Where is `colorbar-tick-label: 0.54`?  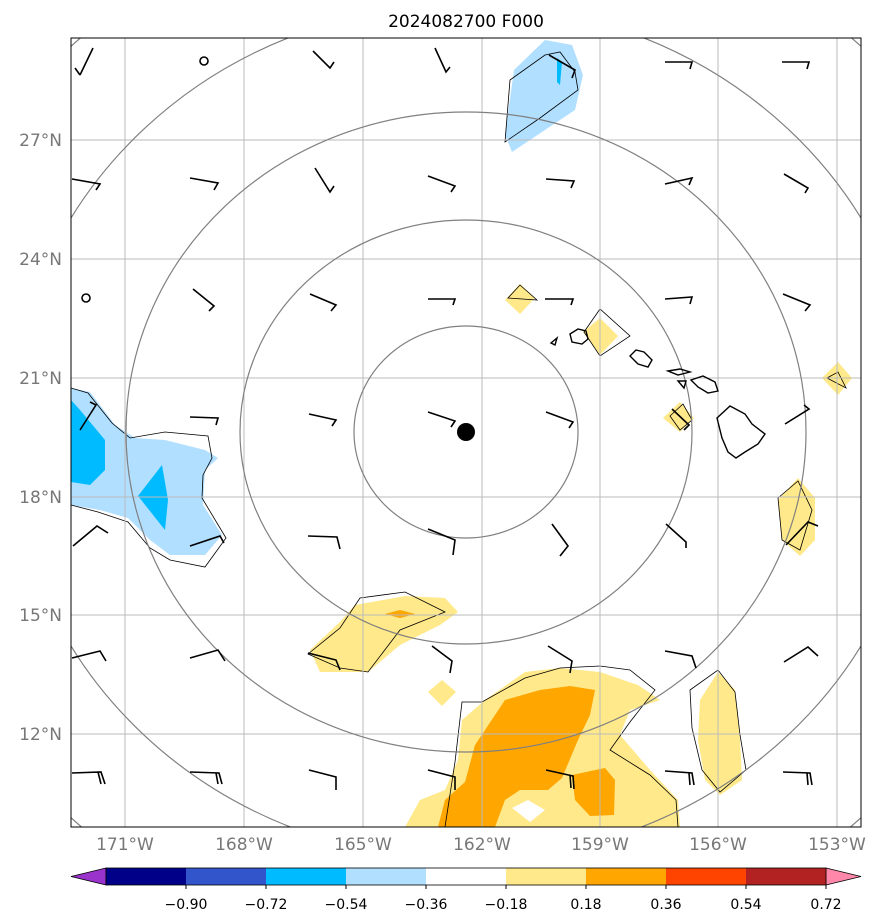 colorbar-tick-label: 0.54 is located at coordinates (745, 905).